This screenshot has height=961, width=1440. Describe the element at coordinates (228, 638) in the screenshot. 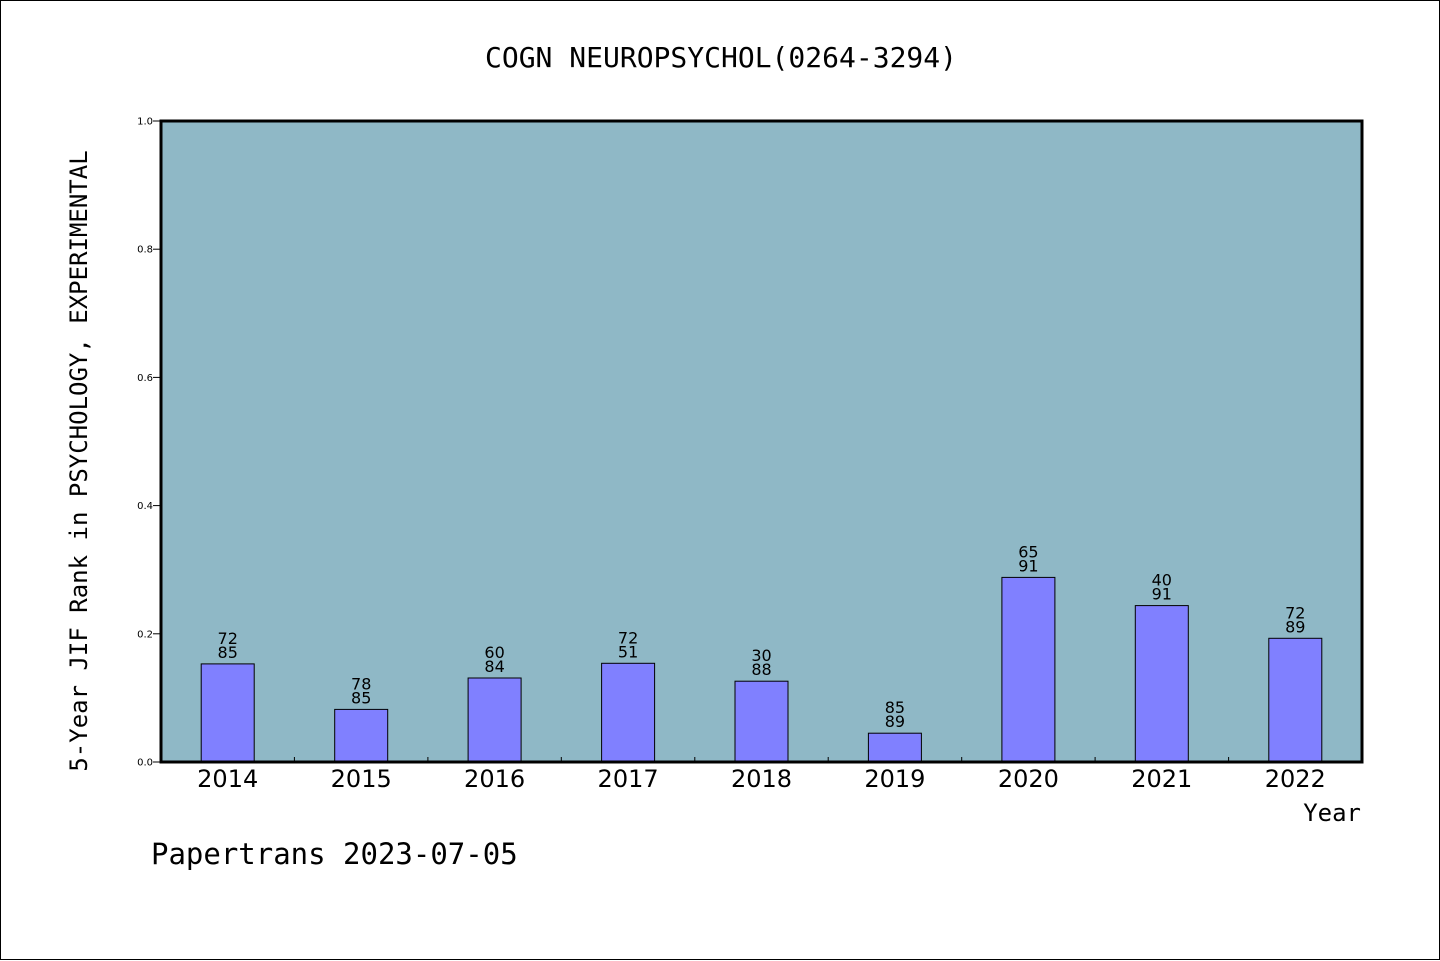

I see `bar-label-top-2014: 72` at that location.